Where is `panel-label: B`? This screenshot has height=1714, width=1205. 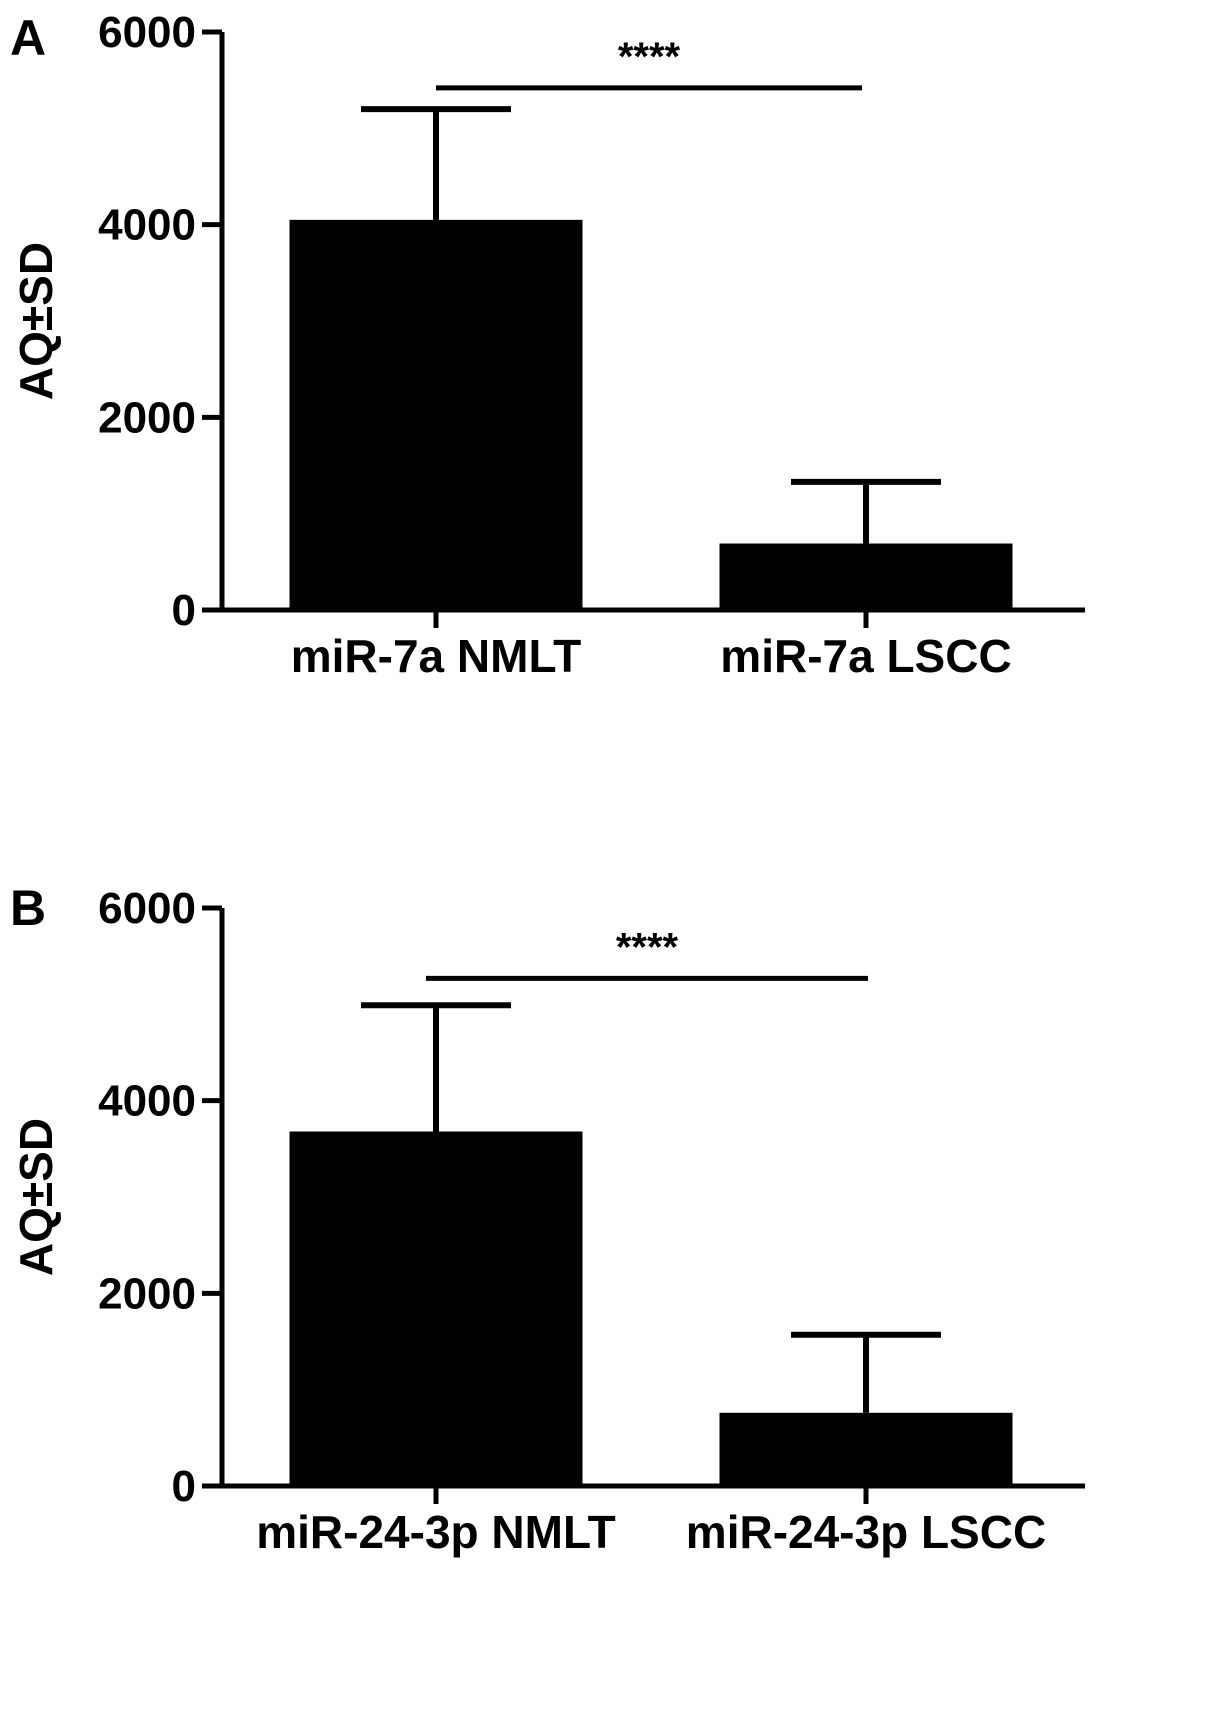
panel-label: B is located at coordinates (28, 908).